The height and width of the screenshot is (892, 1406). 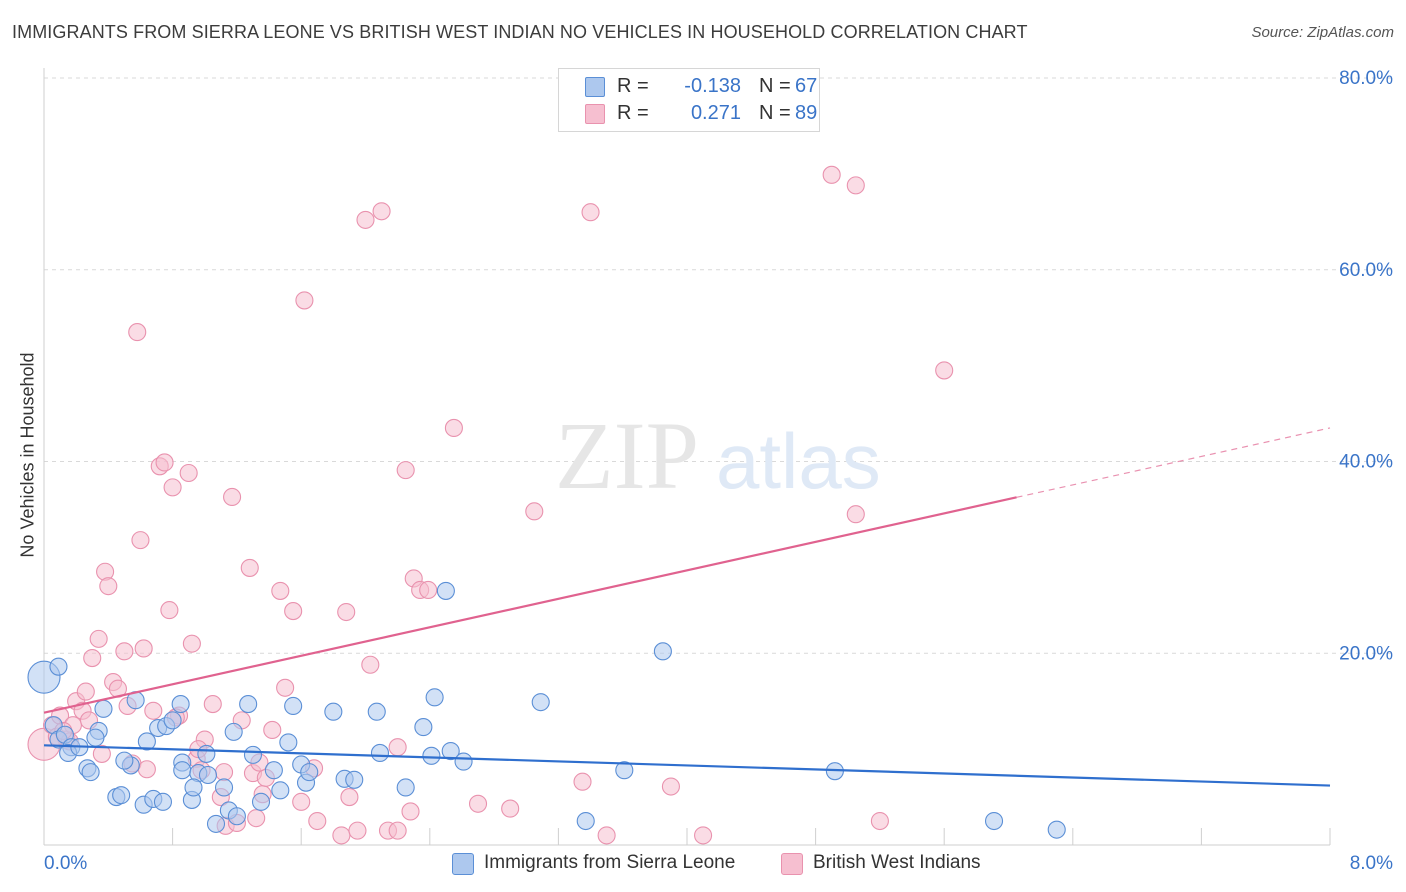 What do you see at coordinates (1366, 653) in the screenshot?
I see `y-tick-label: 20.0%` at bounding box center [1366, 653].